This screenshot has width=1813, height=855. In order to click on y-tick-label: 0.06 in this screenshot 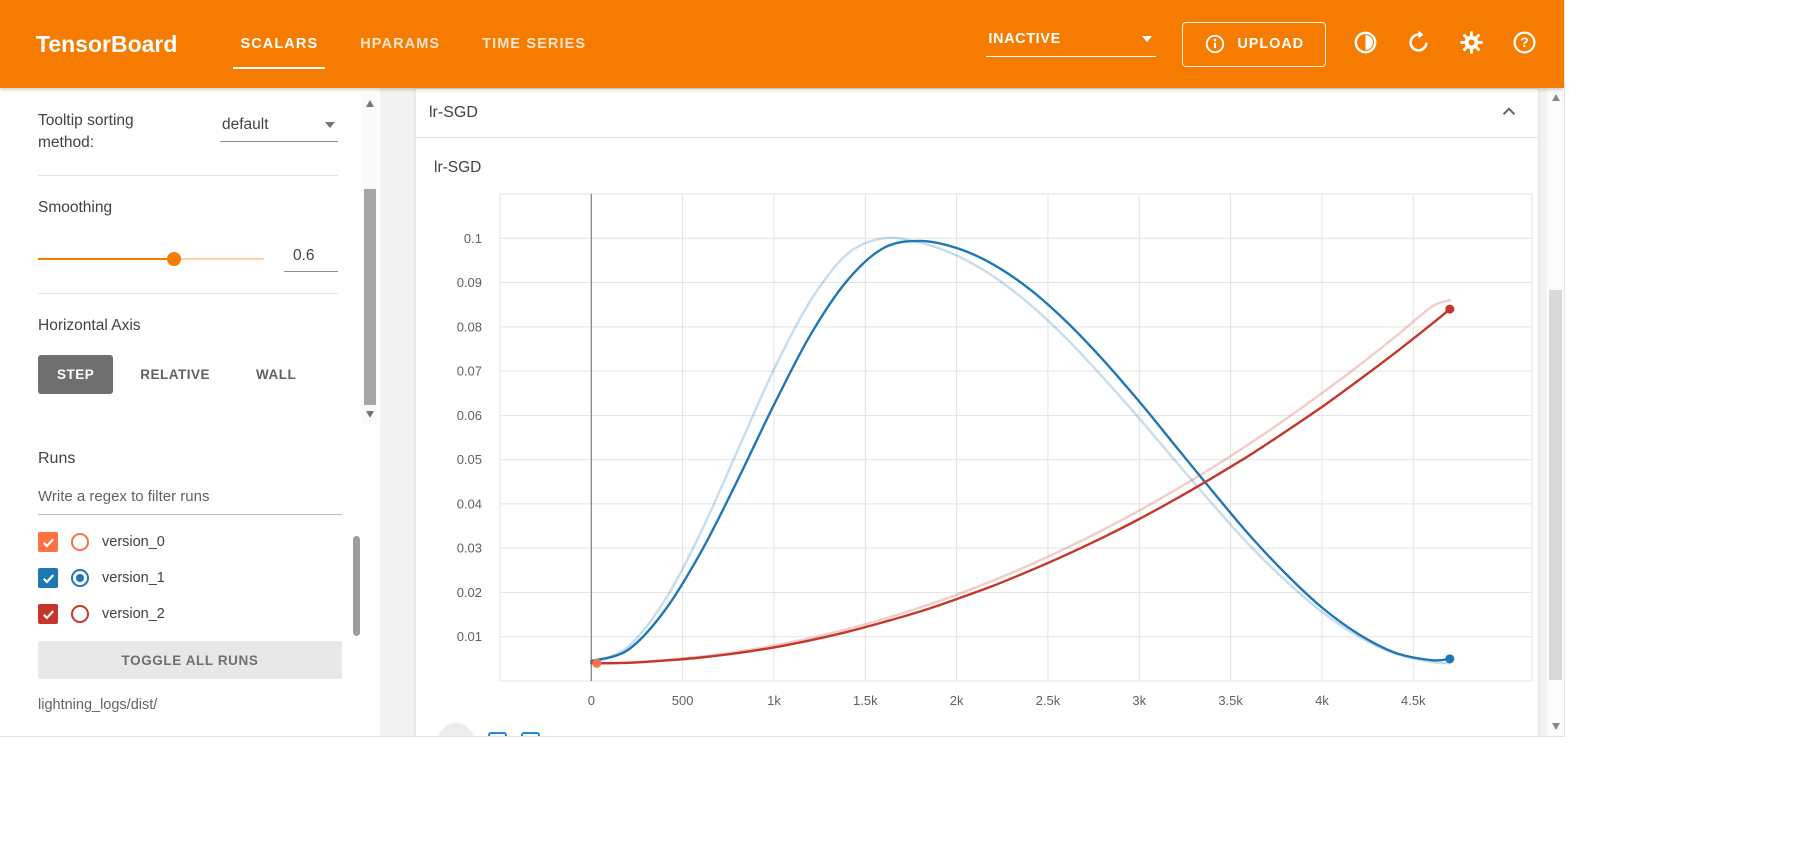, I will do `click(469, 415)`.